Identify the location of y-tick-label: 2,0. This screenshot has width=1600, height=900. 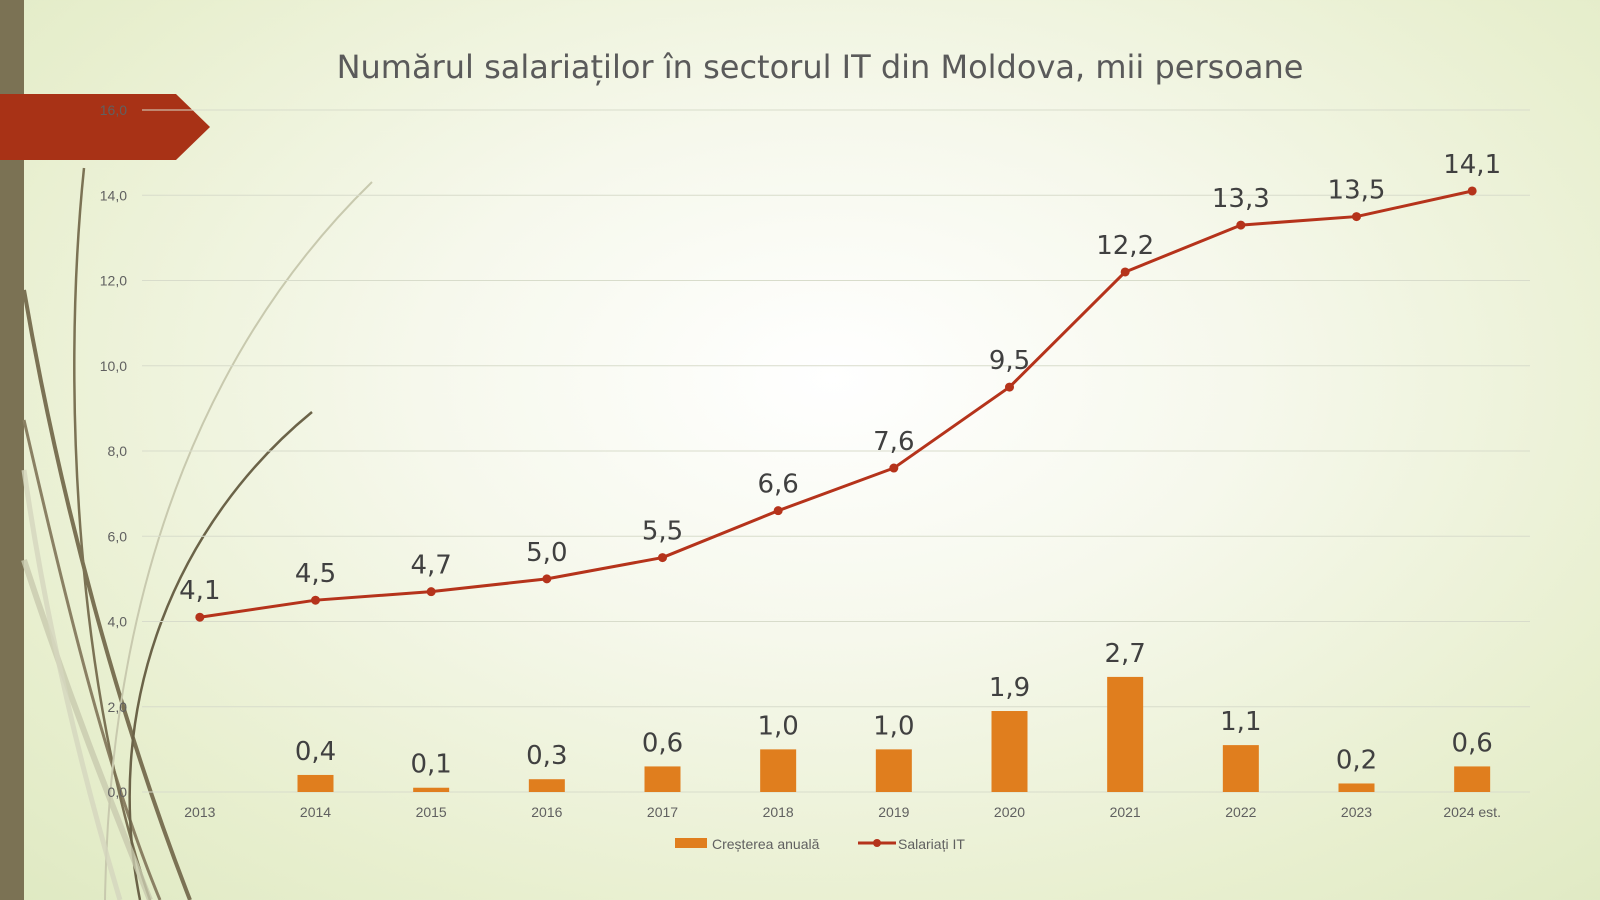
(118, 707).